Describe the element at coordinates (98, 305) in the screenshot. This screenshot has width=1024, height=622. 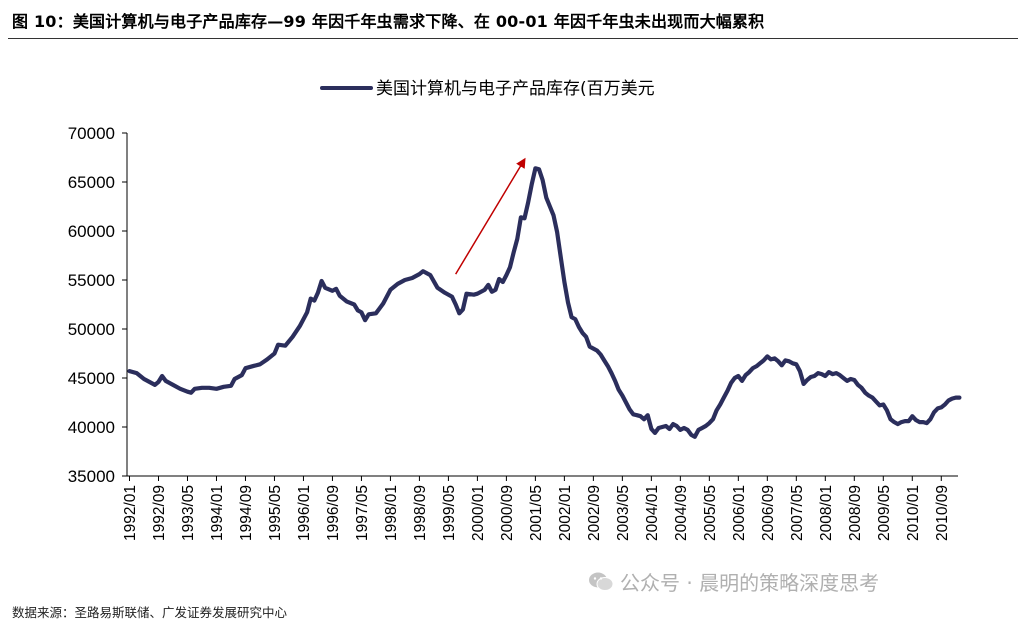
I see `y-axis: 35000 40000 45000 50000 55000 60000 65000 70000` at that location.